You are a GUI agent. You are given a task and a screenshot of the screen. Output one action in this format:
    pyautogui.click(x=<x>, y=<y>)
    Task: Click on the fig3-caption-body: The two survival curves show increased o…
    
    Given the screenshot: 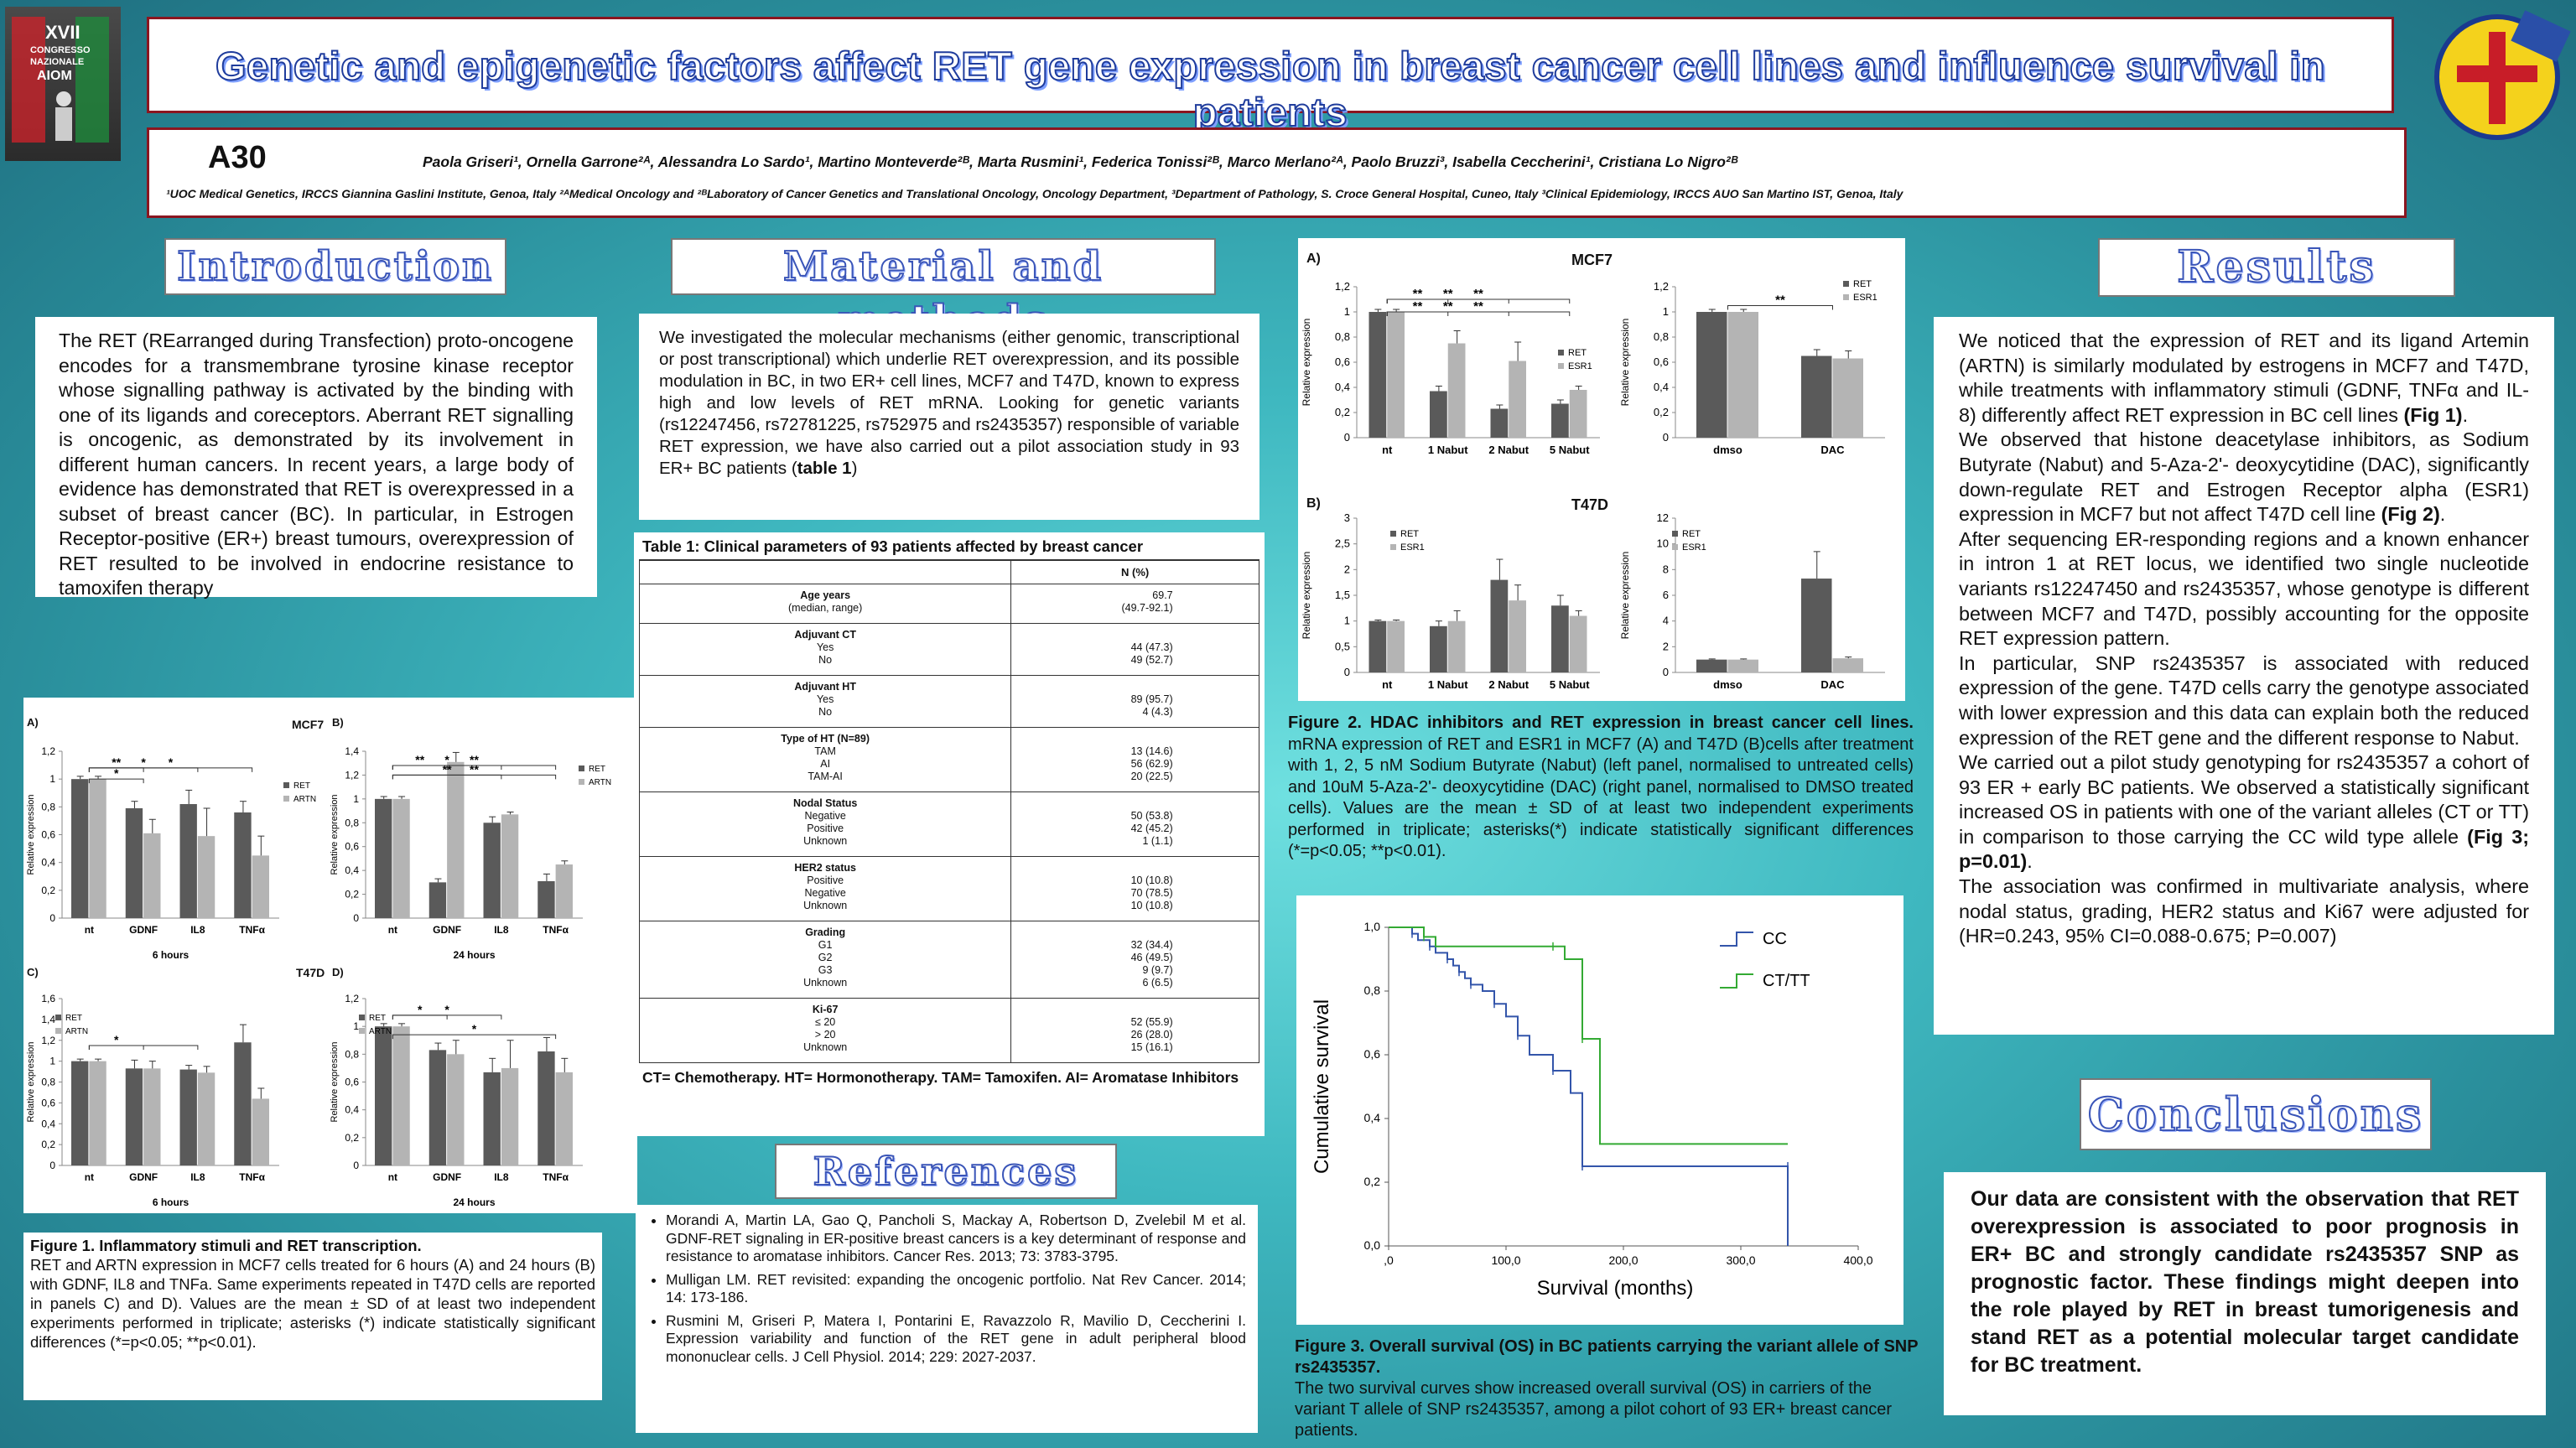 What is the action you would take?
    pyautogui.click(x=1594, y=1409)
    